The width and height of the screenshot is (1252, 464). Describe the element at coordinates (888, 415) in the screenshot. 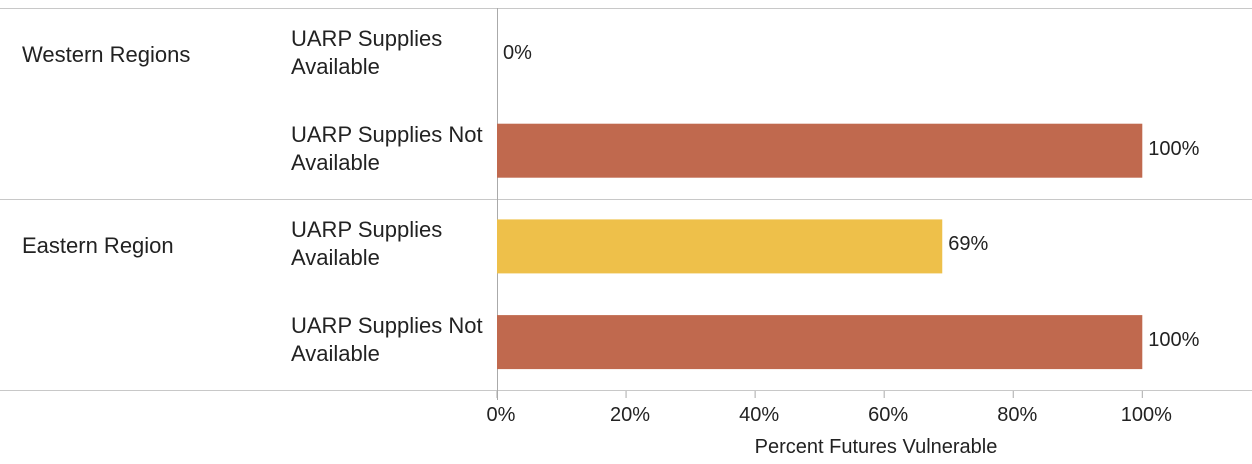

I see `x-tick-label: 60%` at that location.